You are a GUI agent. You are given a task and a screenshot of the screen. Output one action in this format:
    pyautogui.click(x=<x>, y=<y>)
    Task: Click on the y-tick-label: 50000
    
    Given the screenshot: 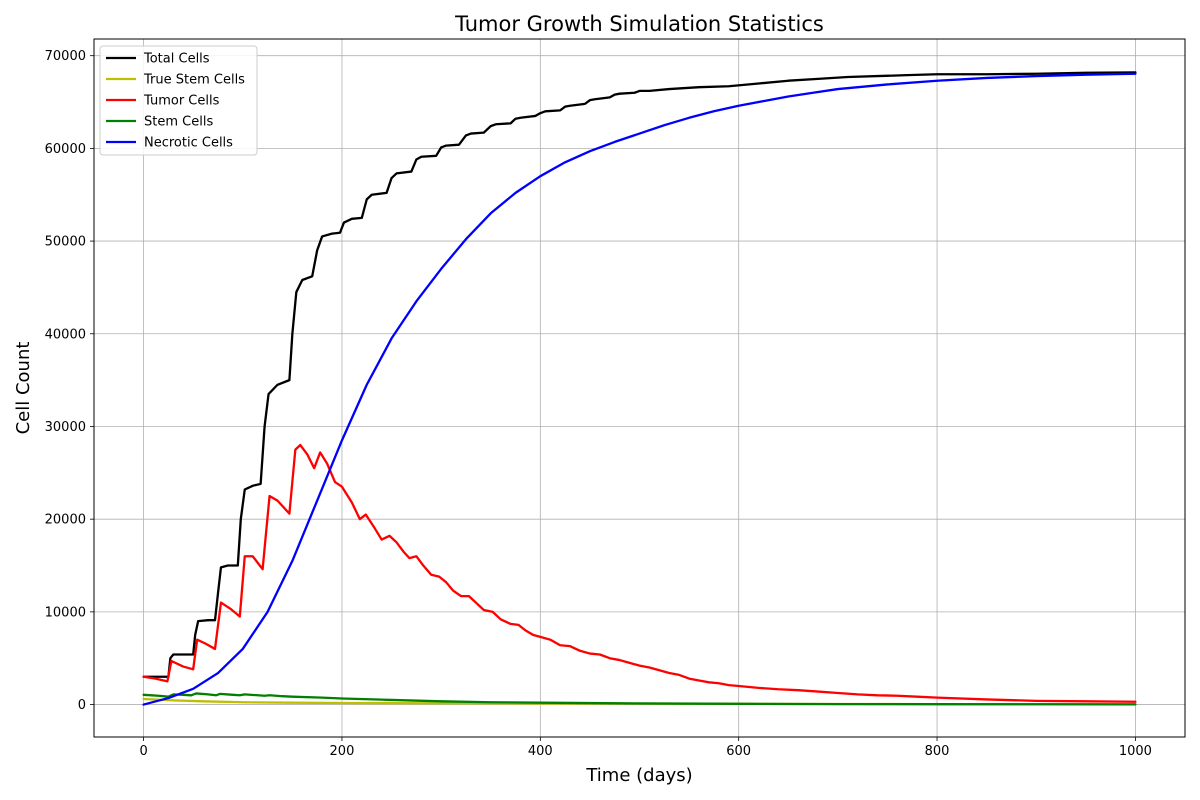 What is the action you would take?
    pyautogui.click(x=65, y=242)
    